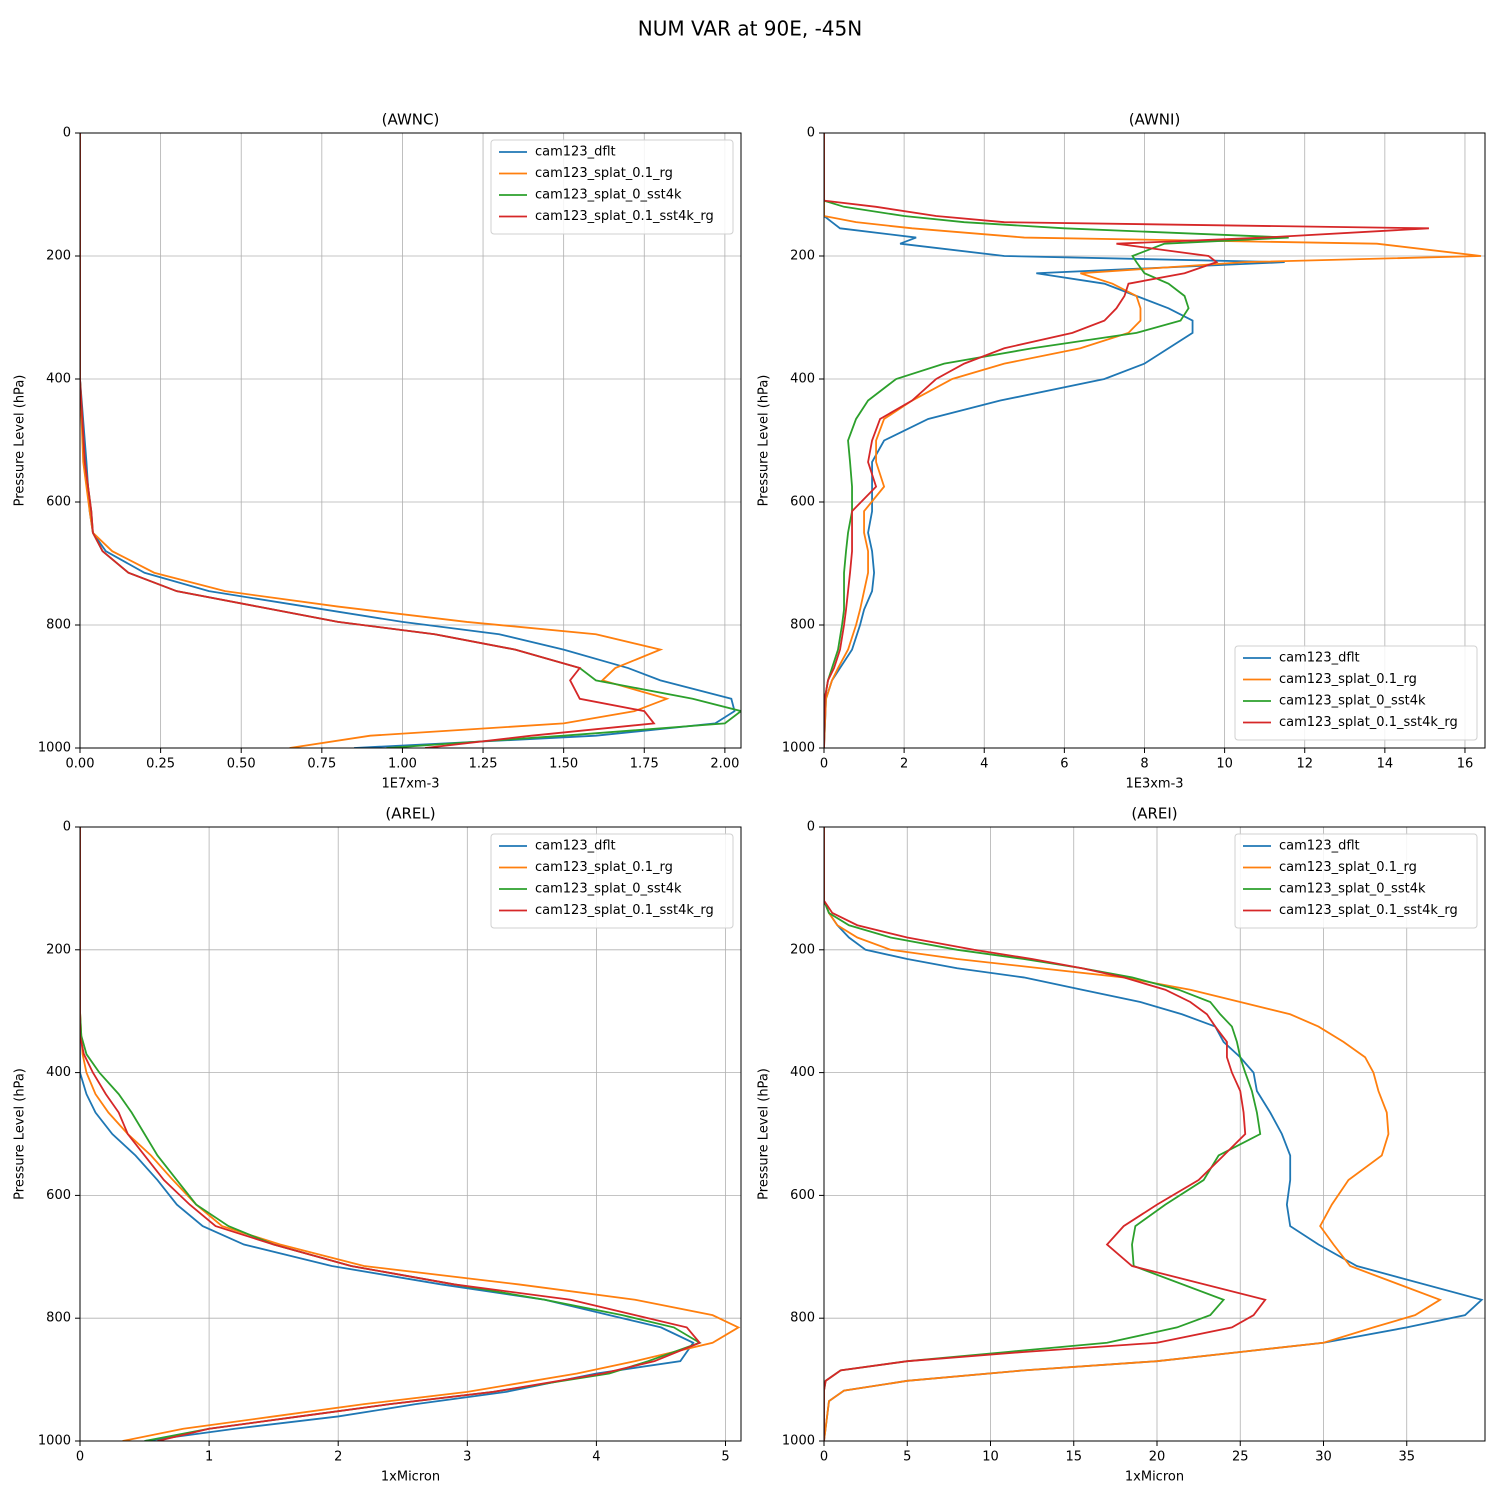  Describe the element at coordinates (209, 1457) in the screenshot. I see `x-tick-label: 1` at that location.